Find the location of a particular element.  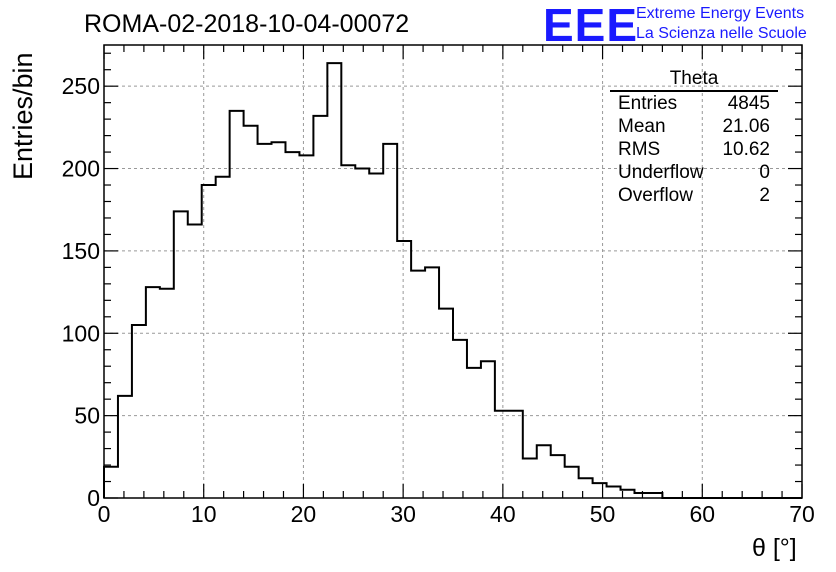

y-tick-label: 150 is located at coordinates (81, 251).